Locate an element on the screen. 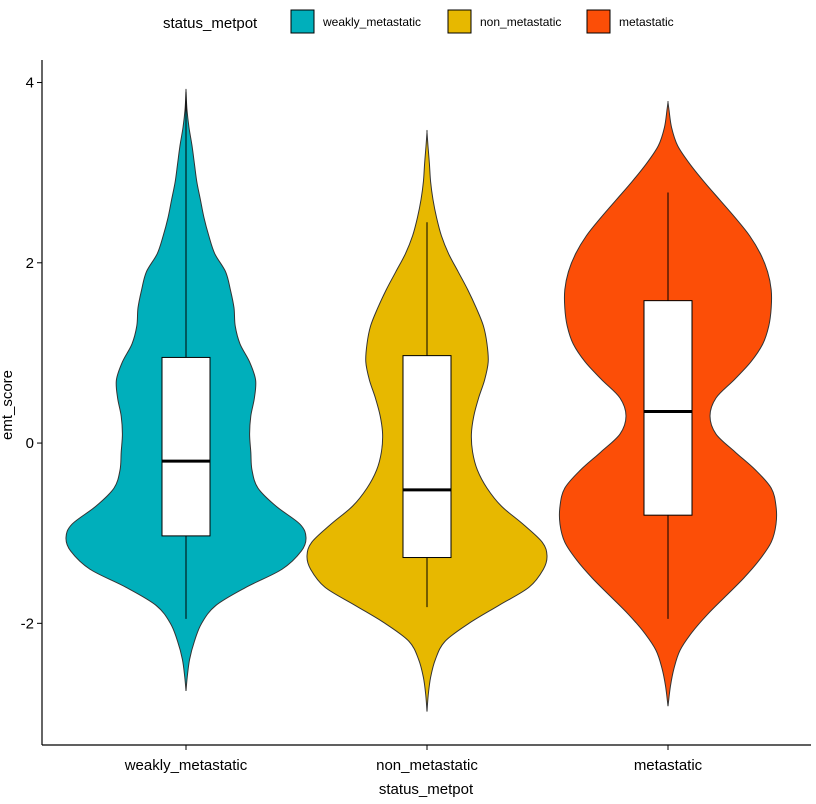  legend-label-non-metastatic: non_metastatic is located at coordinates (520, 22).